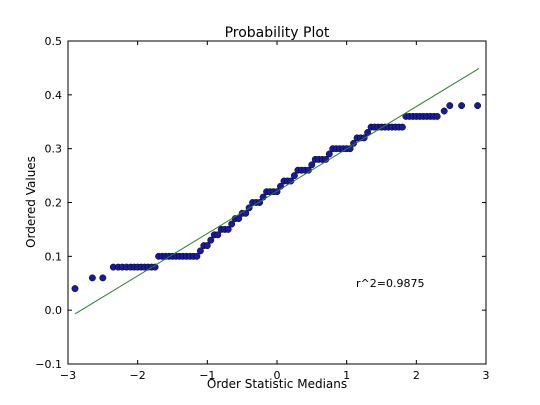 This screenshot has height=405, width=540. Describe the element at coordinates (54, 310) in the screenshot. I see `y-tick-label: 0.0` at that location.